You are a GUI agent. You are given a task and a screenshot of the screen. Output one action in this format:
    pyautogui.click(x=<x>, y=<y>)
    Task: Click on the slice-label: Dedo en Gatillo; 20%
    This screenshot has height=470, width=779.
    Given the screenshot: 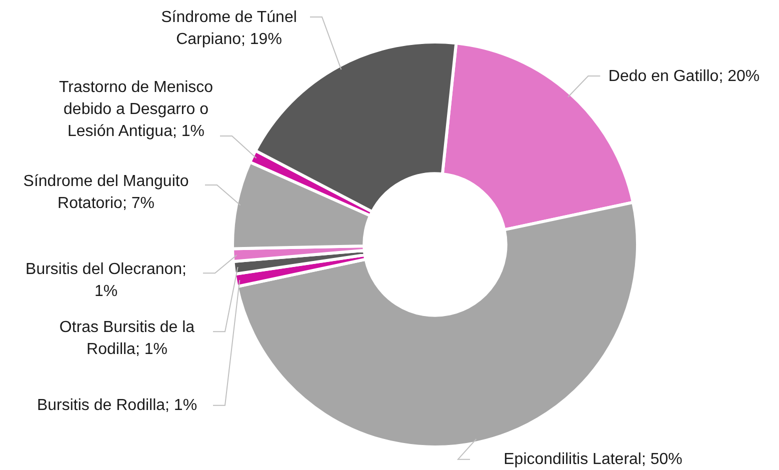 What is the action you would take?
    pyautogui.click(x=684, y=76)
    